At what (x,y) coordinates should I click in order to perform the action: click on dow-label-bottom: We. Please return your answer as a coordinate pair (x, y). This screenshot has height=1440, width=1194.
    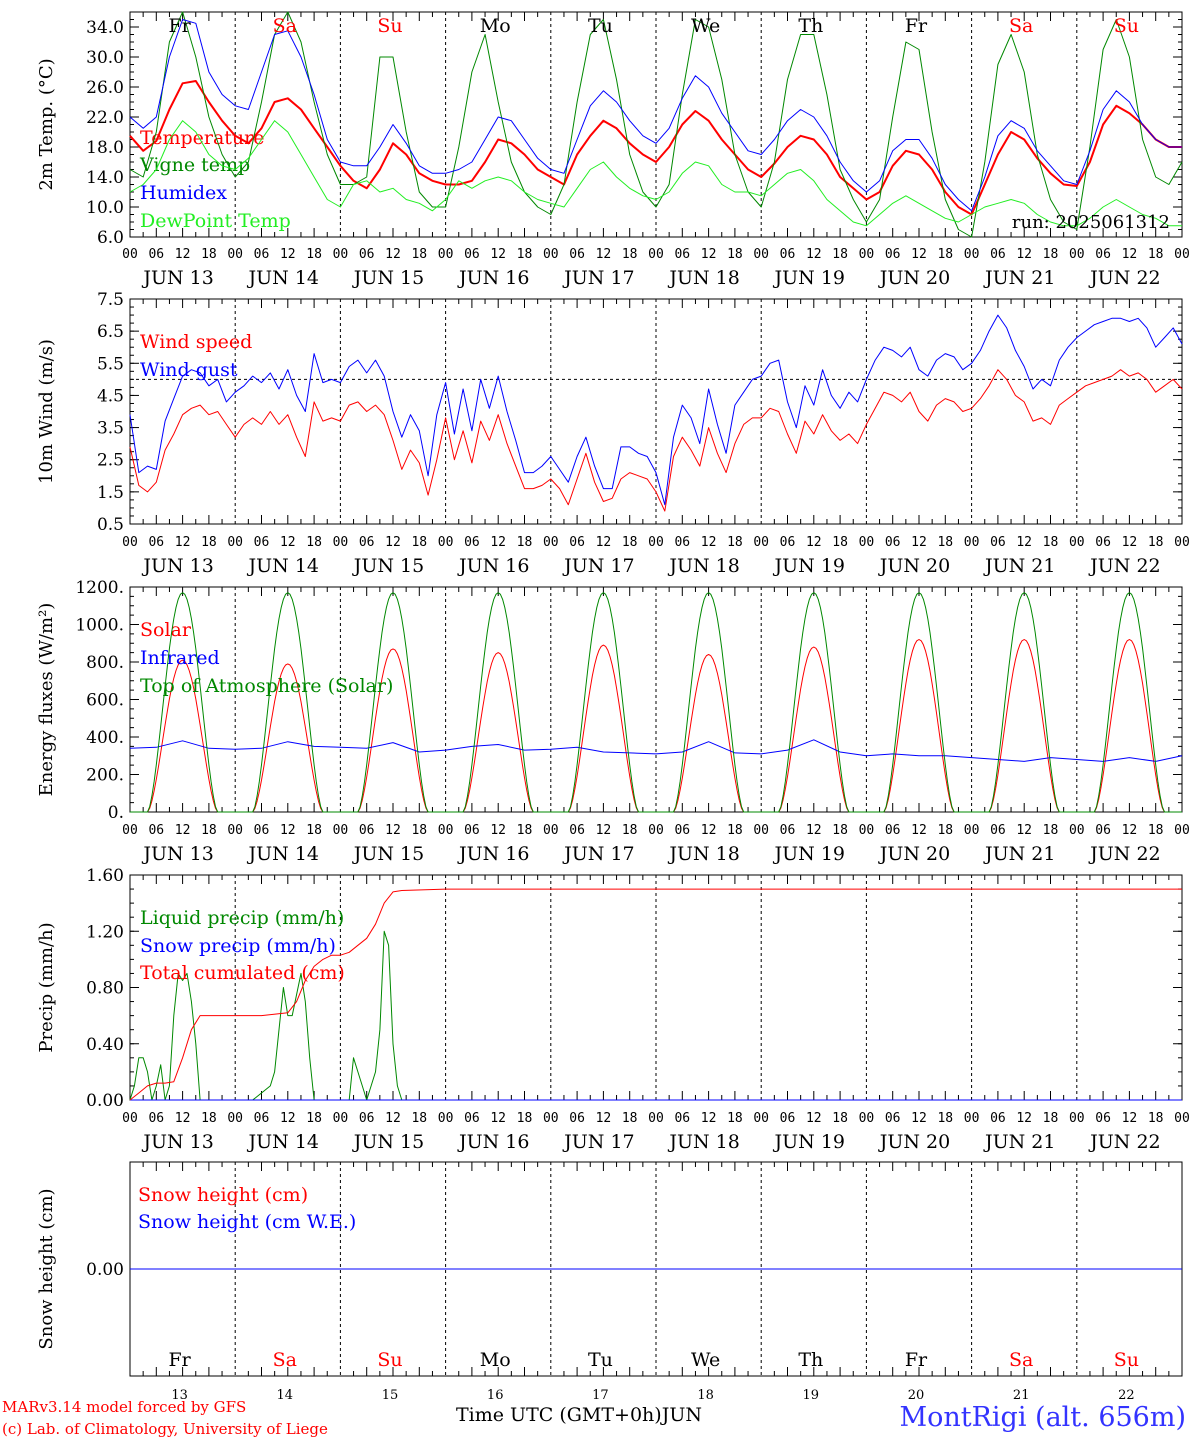
    Looking at the image, I should click on (705, 1360).